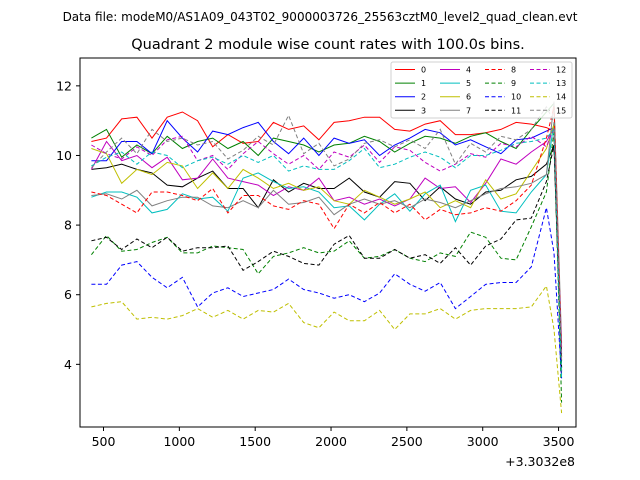 Image resolution: width=640 pixels, height=480 pixels. Describe the element at coordinates (68, 364) in the screenshot. I see `y-tick-label: 4` at that location.